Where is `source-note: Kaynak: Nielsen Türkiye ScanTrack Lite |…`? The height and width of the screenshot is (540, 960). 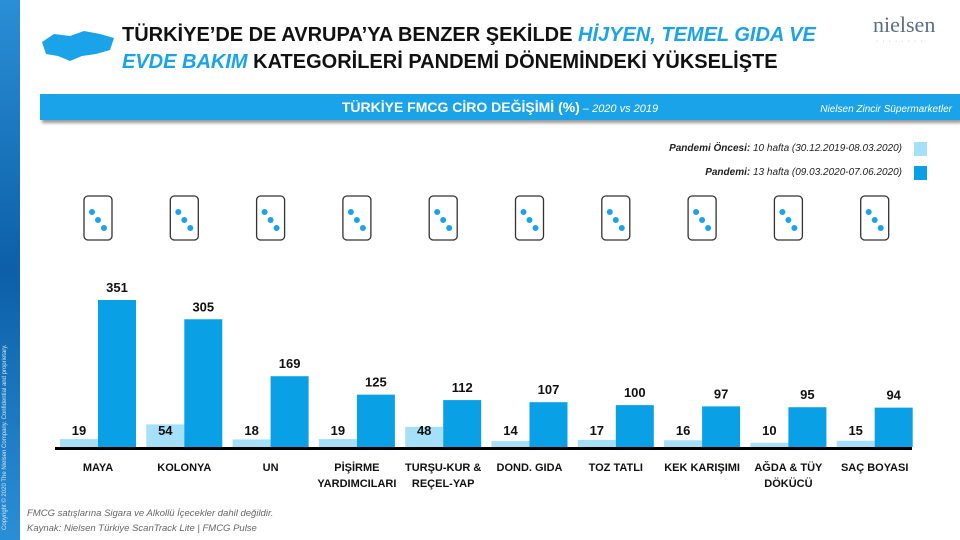 source-note: Kaynak: Nielsen Türkiye ScanTrack Lite |… is located at coordinates (142, 528).